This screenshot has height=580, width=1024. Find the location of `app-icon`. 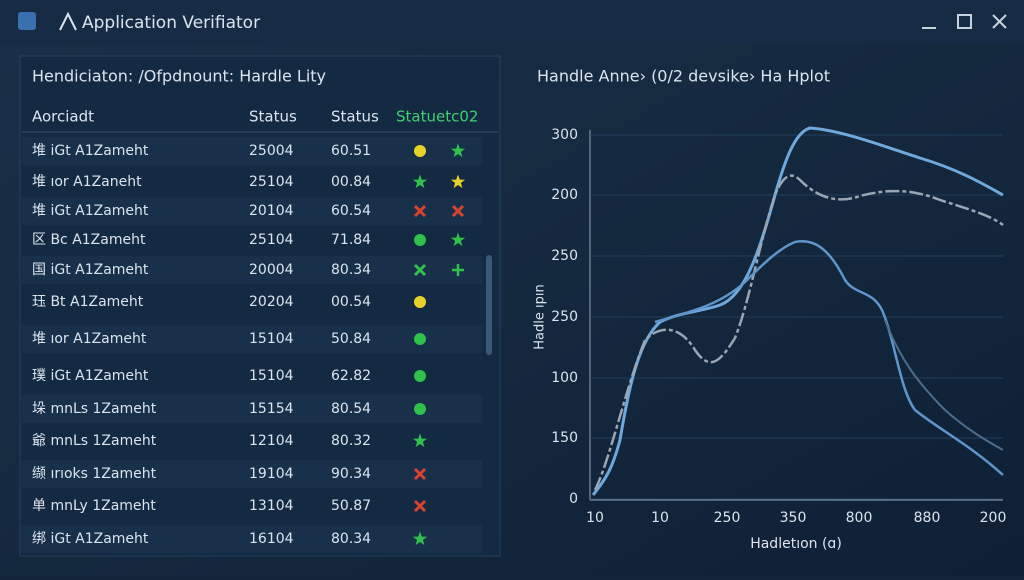

app-icon is located at coordinates (27, 21).